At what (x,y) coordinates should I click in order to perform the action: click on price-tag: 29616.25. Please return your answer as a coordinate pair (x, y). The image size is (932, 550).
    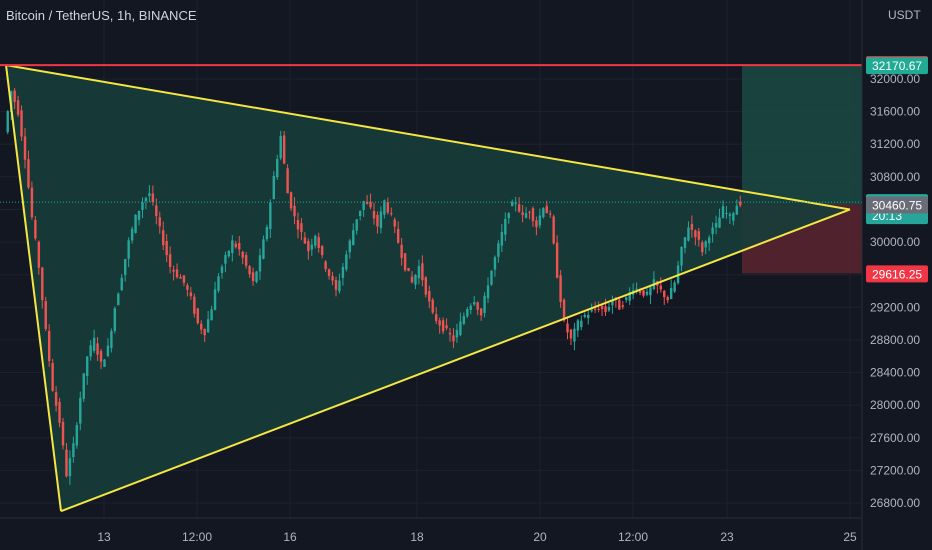
    Looking at the image, I should click on (897, 274).